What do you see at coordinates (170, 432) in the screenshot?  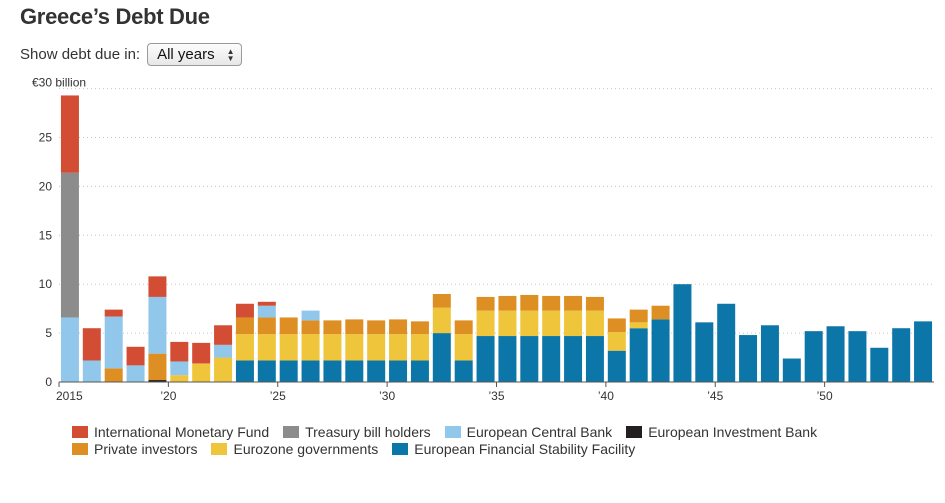 I see `legend-item: International Monetary Fund` at bounding box center [170, 432].